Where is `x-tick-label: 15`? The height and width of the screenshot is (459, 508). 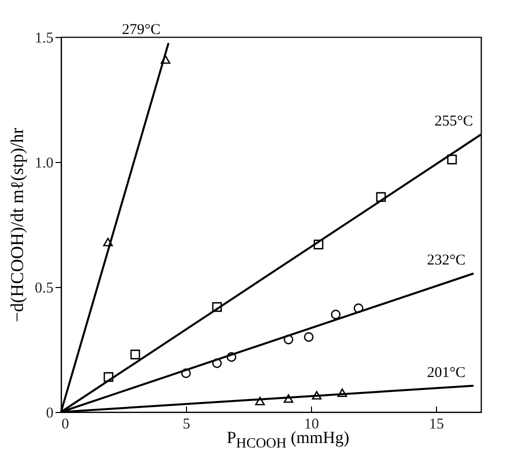 x-tick-label: 15 is located at coordinates (436, 424).